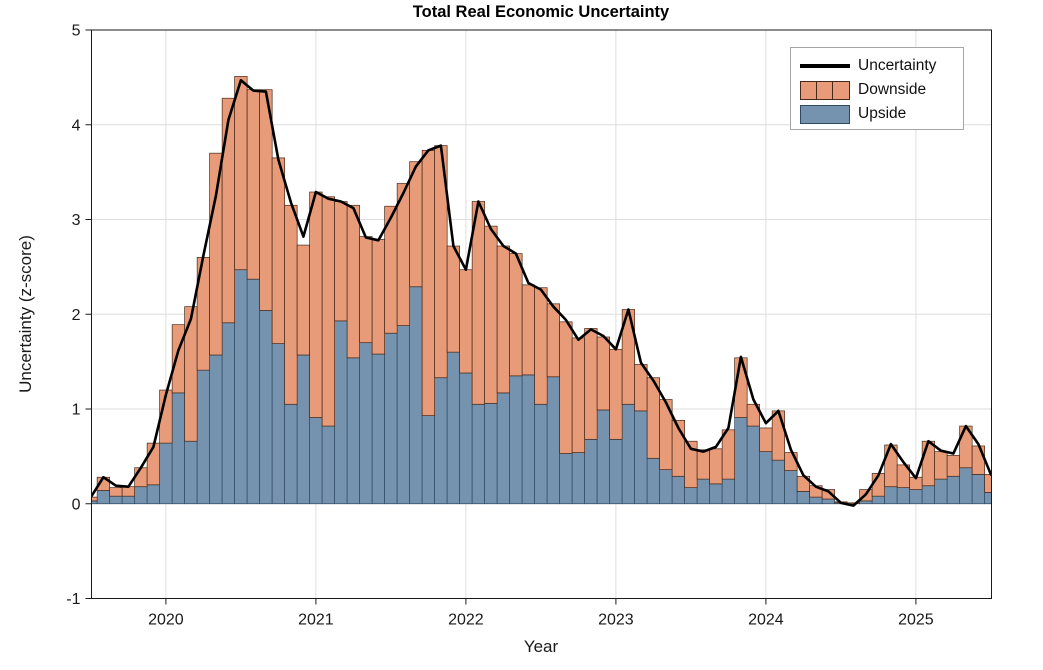 Image resolution: width=1043 pixels, height=670 pixels. What do you see at coordinates (832, 90) in the screenshot?
I see `swatch-divider` at bounding box center [832, 90].